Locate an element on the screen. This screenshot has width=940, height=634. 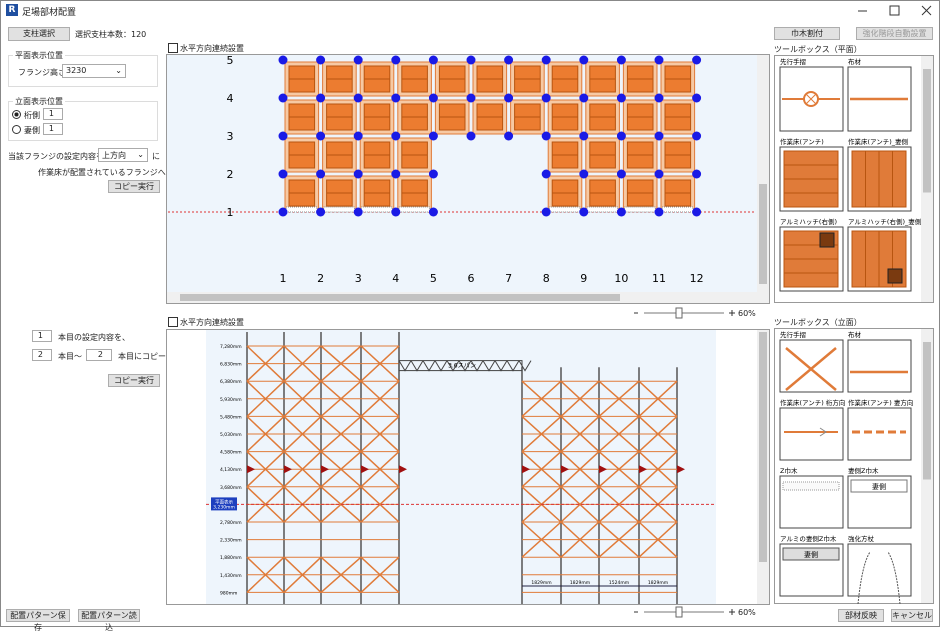
baseboard-button: 巾木割付 is located at coordinates (807, 33).